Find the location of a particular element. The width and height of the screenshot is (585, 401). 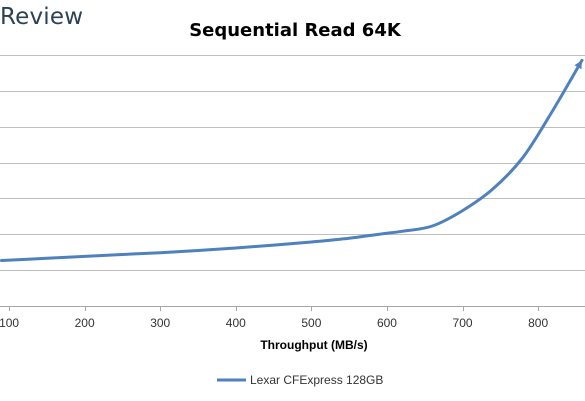

x-axis-ticks is located at coordinates (274, 308).